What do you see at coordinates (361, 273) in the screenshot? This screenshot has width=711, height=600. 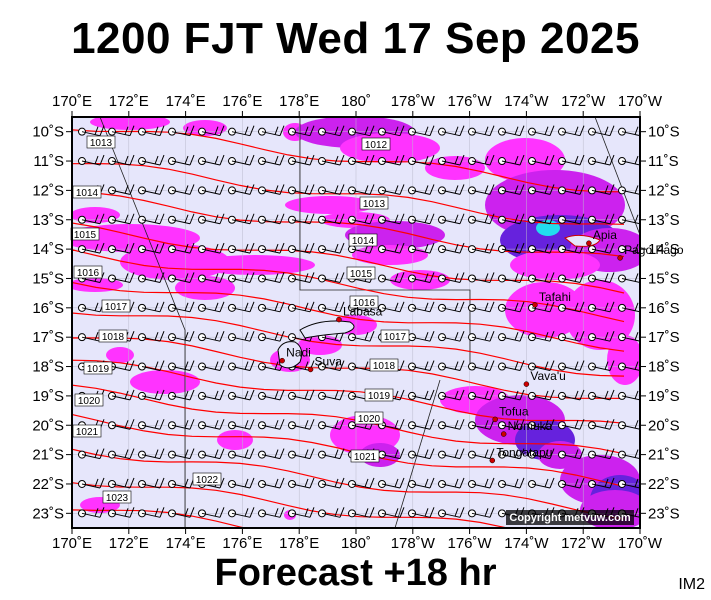 I see `isobar-label: 1015` at bounding box center [361, 273].